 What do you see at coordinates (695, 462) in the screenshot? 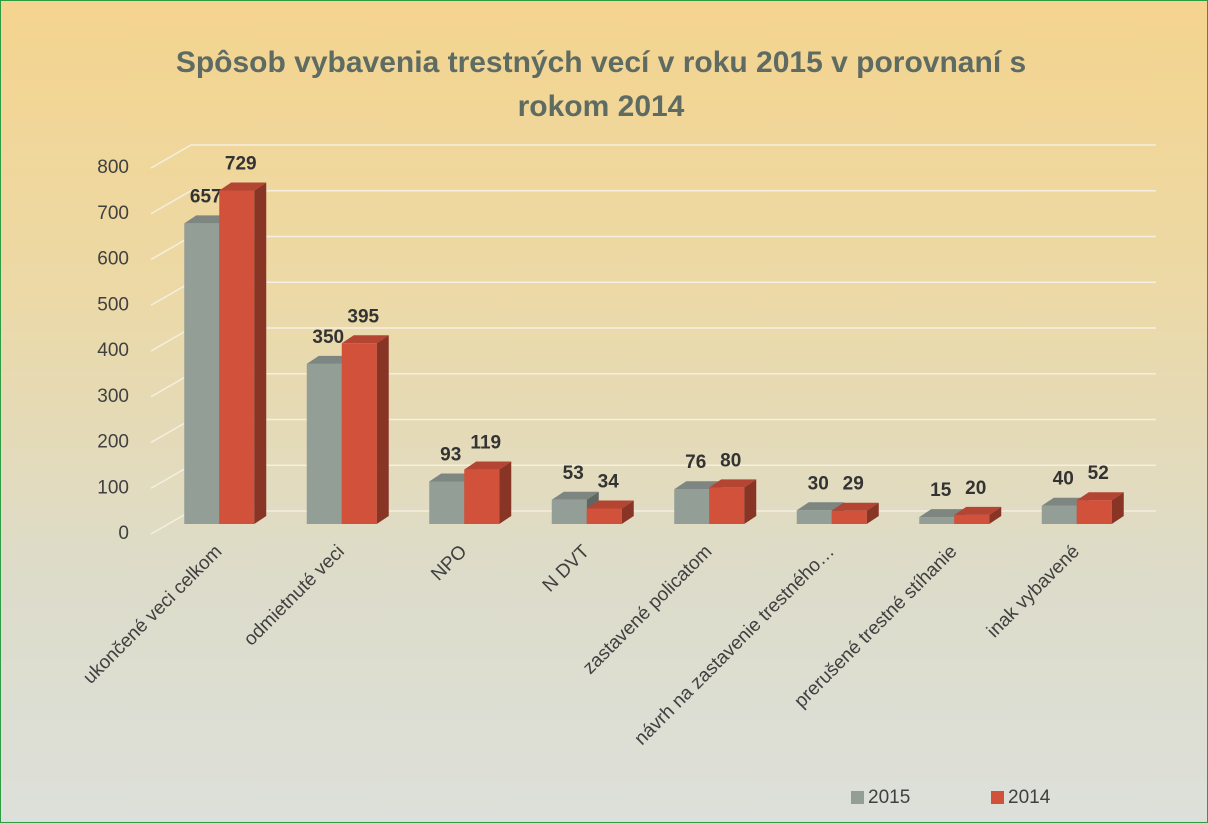
I see `value-label: 76` at bounding box center [695, 462].